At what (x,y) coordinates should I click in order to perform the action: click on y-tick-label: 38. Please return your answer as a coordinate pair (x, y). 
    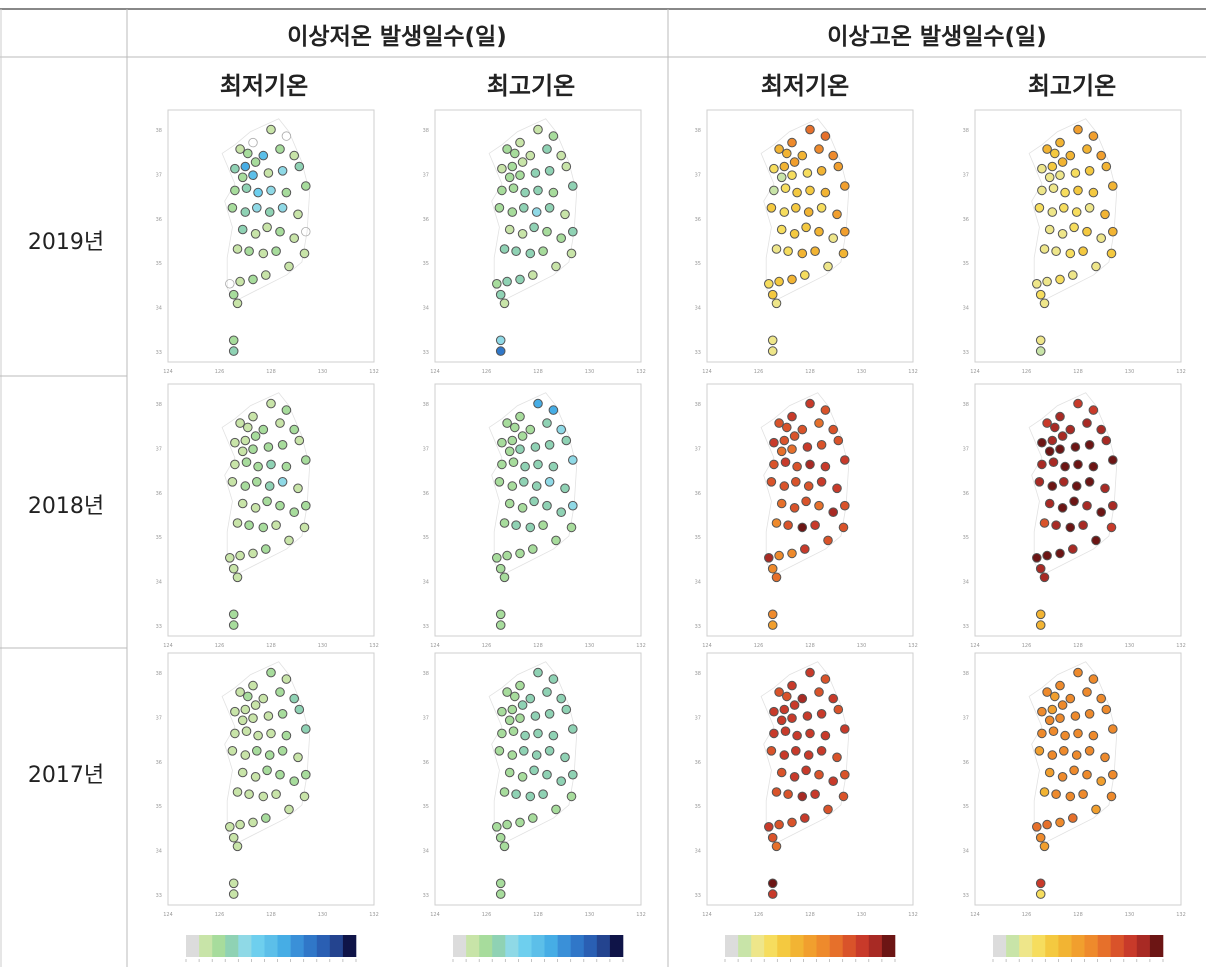
    Looking at the image, I should click on (426, 405).